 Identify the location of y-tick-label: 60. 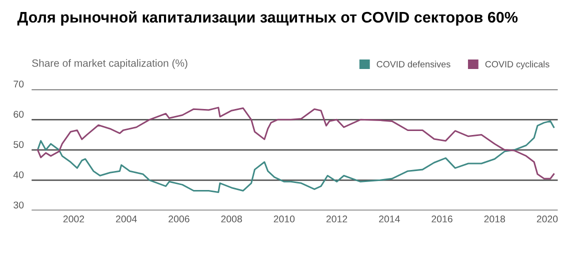
(19, 114).